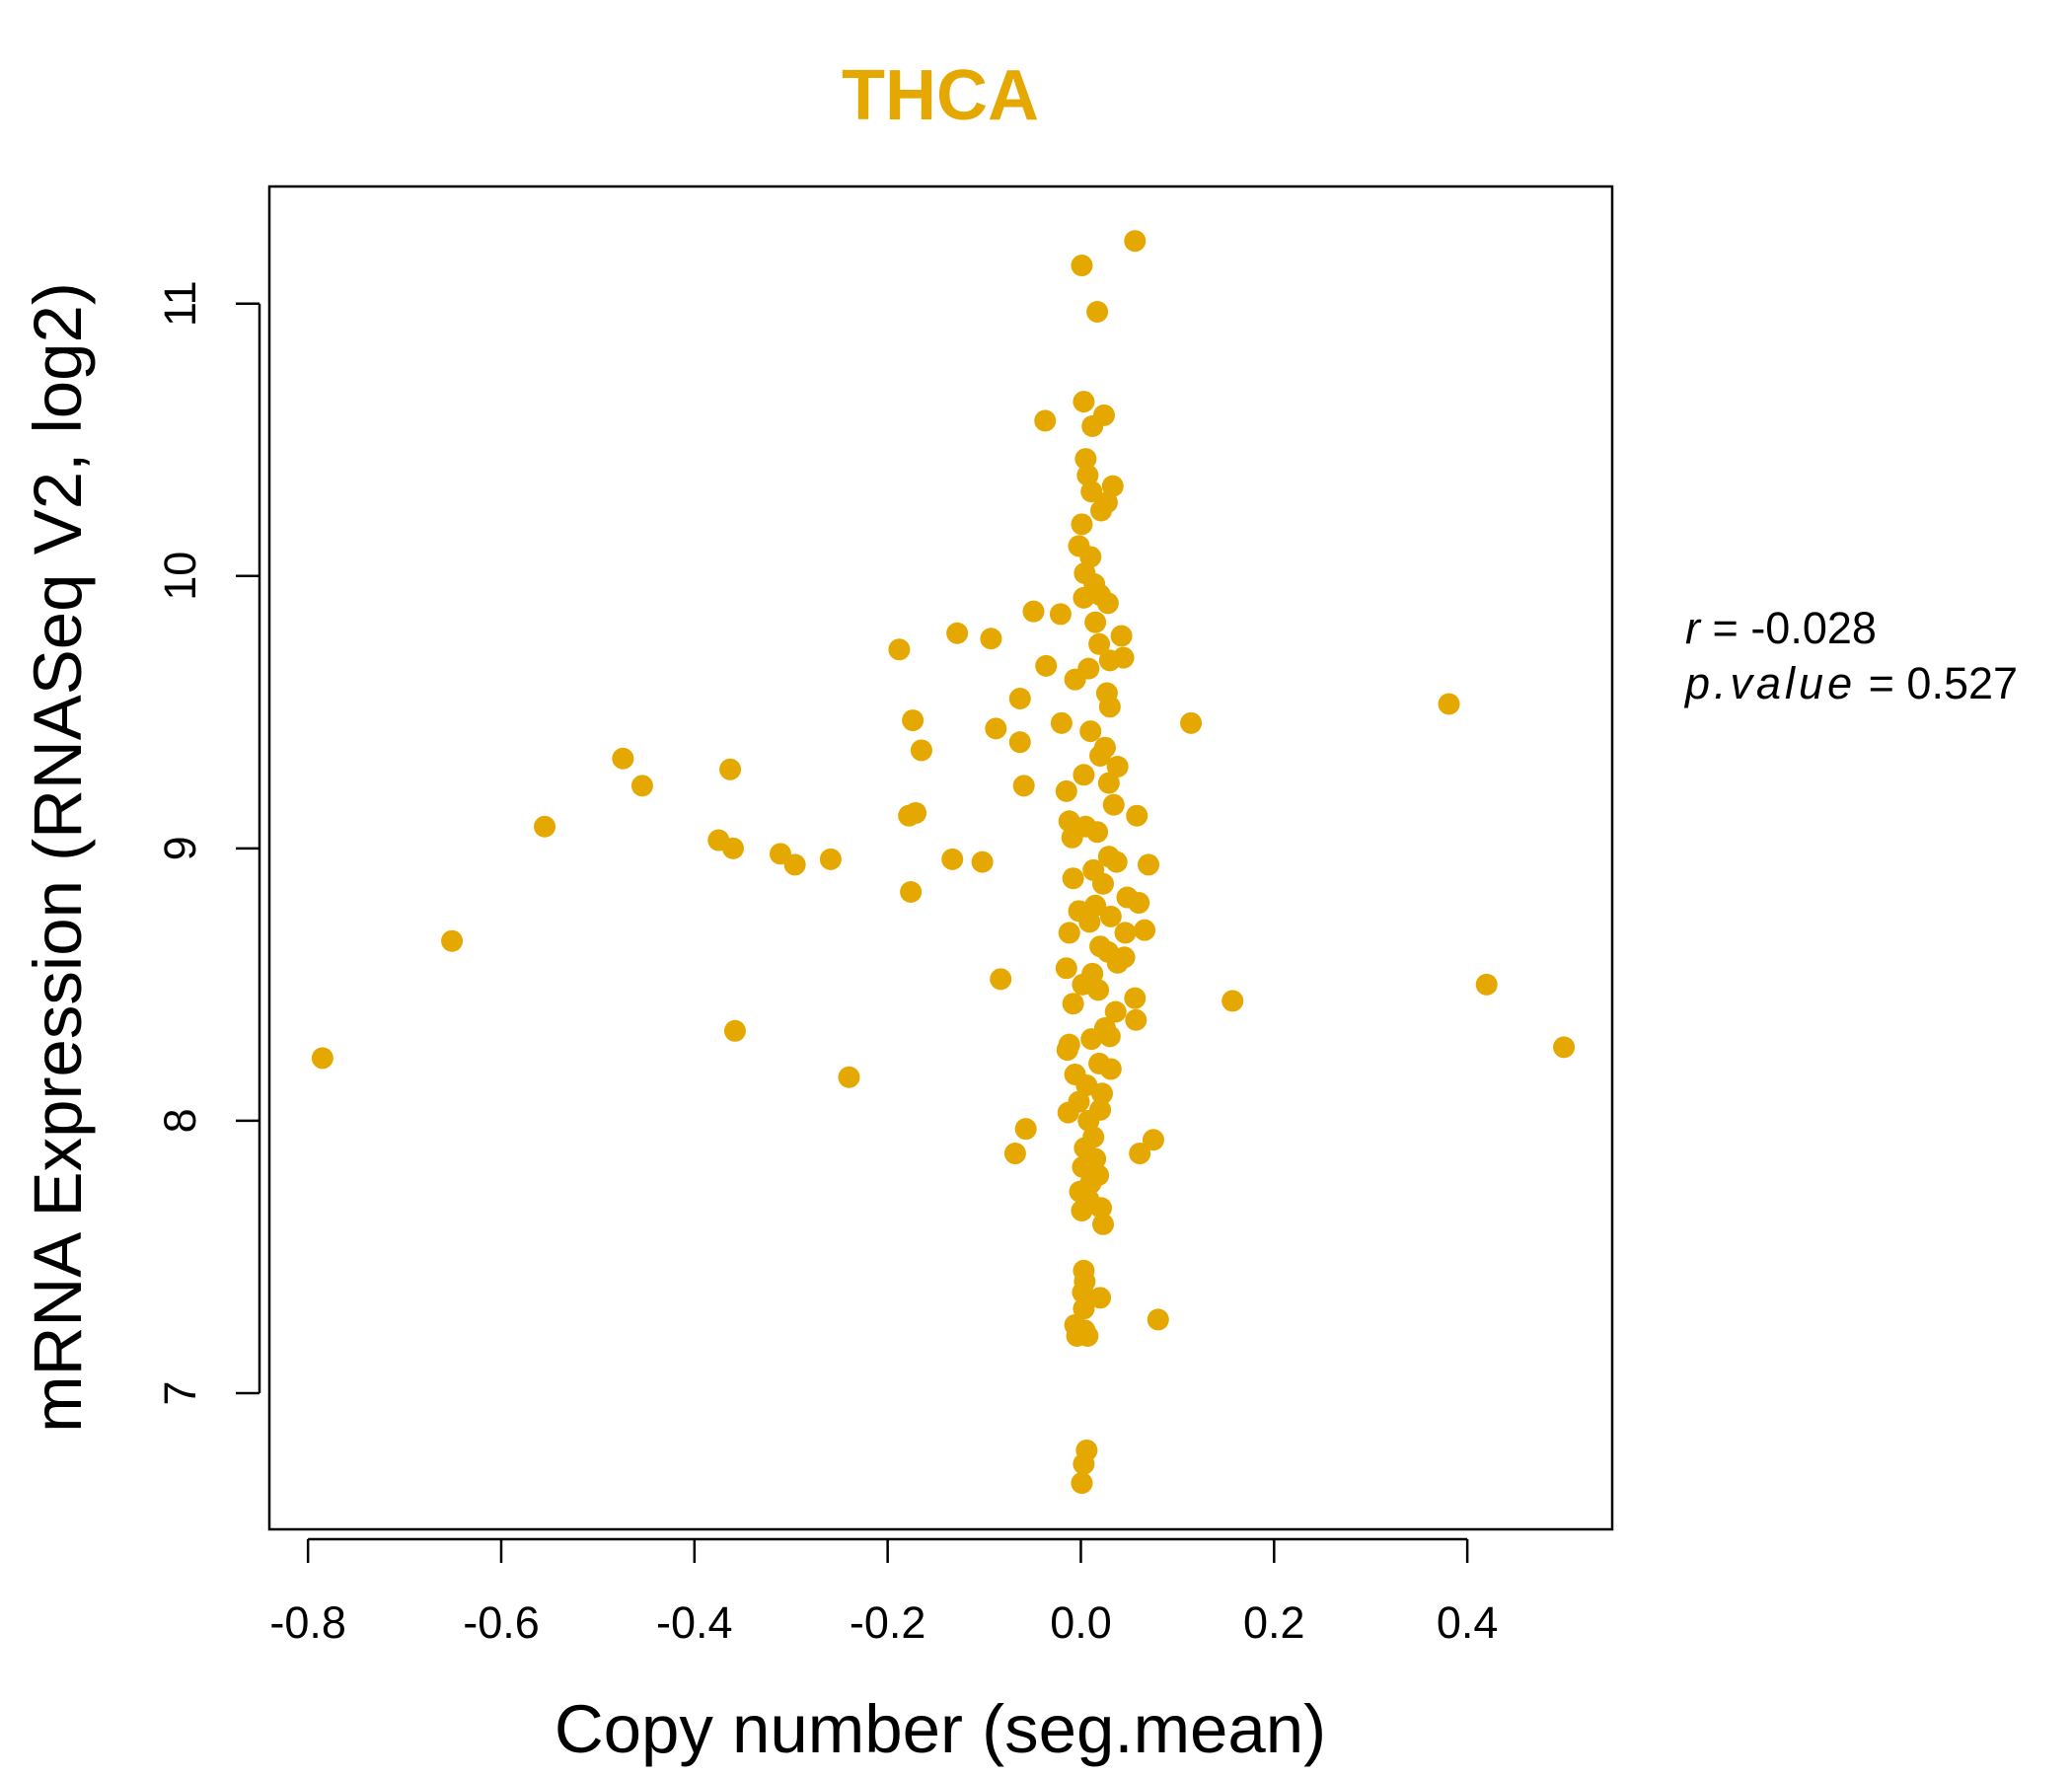 The image size is (2072, 1776). What do you see at coordinates (307, 1623) in the screenshot?
I see `x-tick-label: -0.8` at bounding box center [307, 1623].